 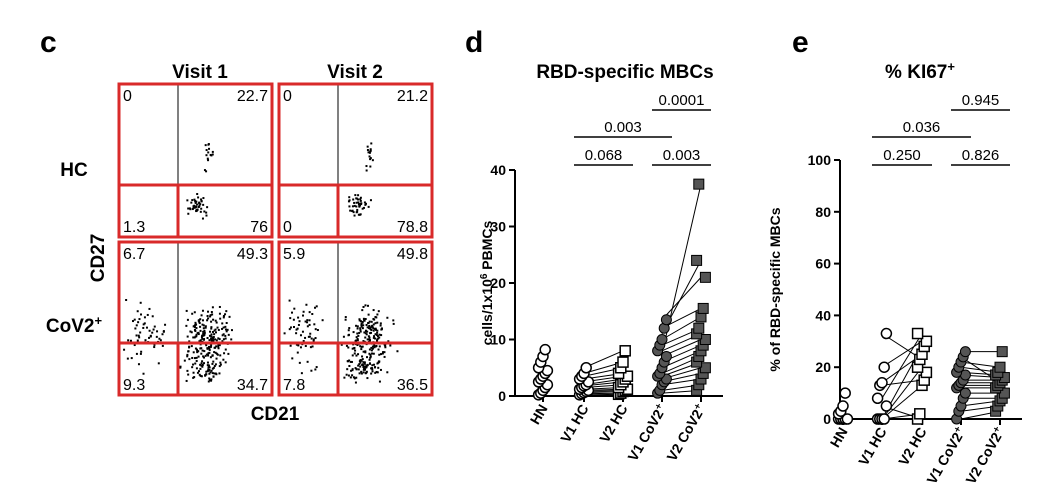 I want to click on x-tick-label: V1 CoV2+, so click(x=646, y=432).